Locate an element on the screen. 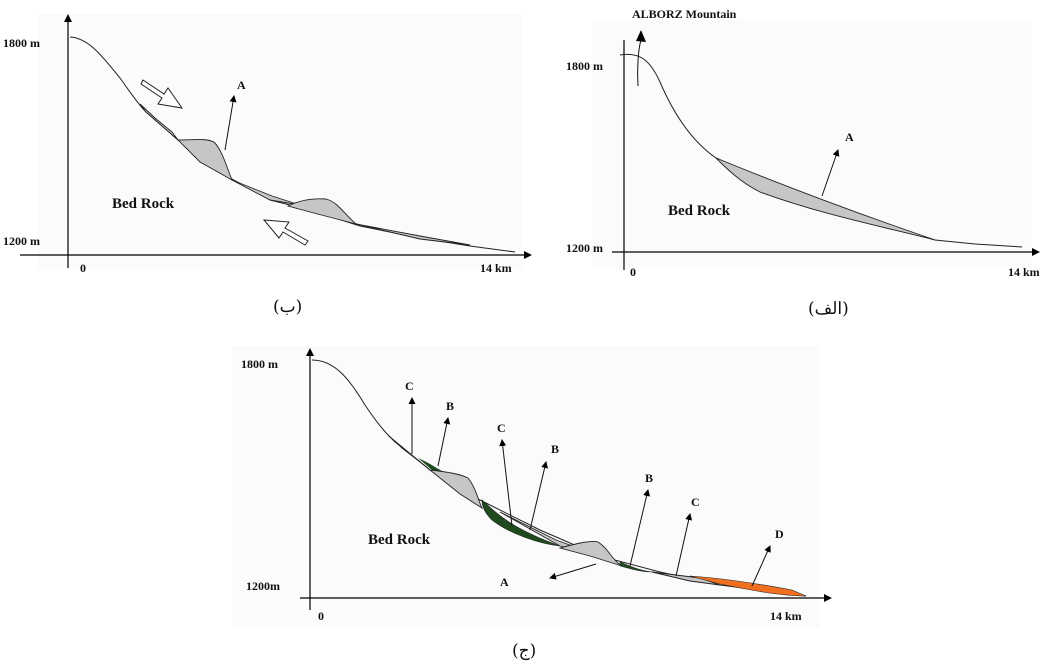 Image resolution: width=1040 pixels, height=668 pixels. panel-jim-label-c-2: C is located at coordinates (501, 428).